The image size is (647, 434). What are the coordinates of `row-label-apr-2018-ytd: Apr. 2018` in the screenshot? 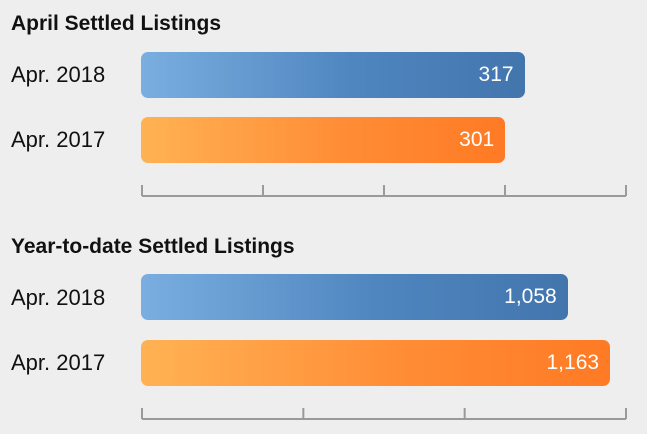 It's located at (58, 297).